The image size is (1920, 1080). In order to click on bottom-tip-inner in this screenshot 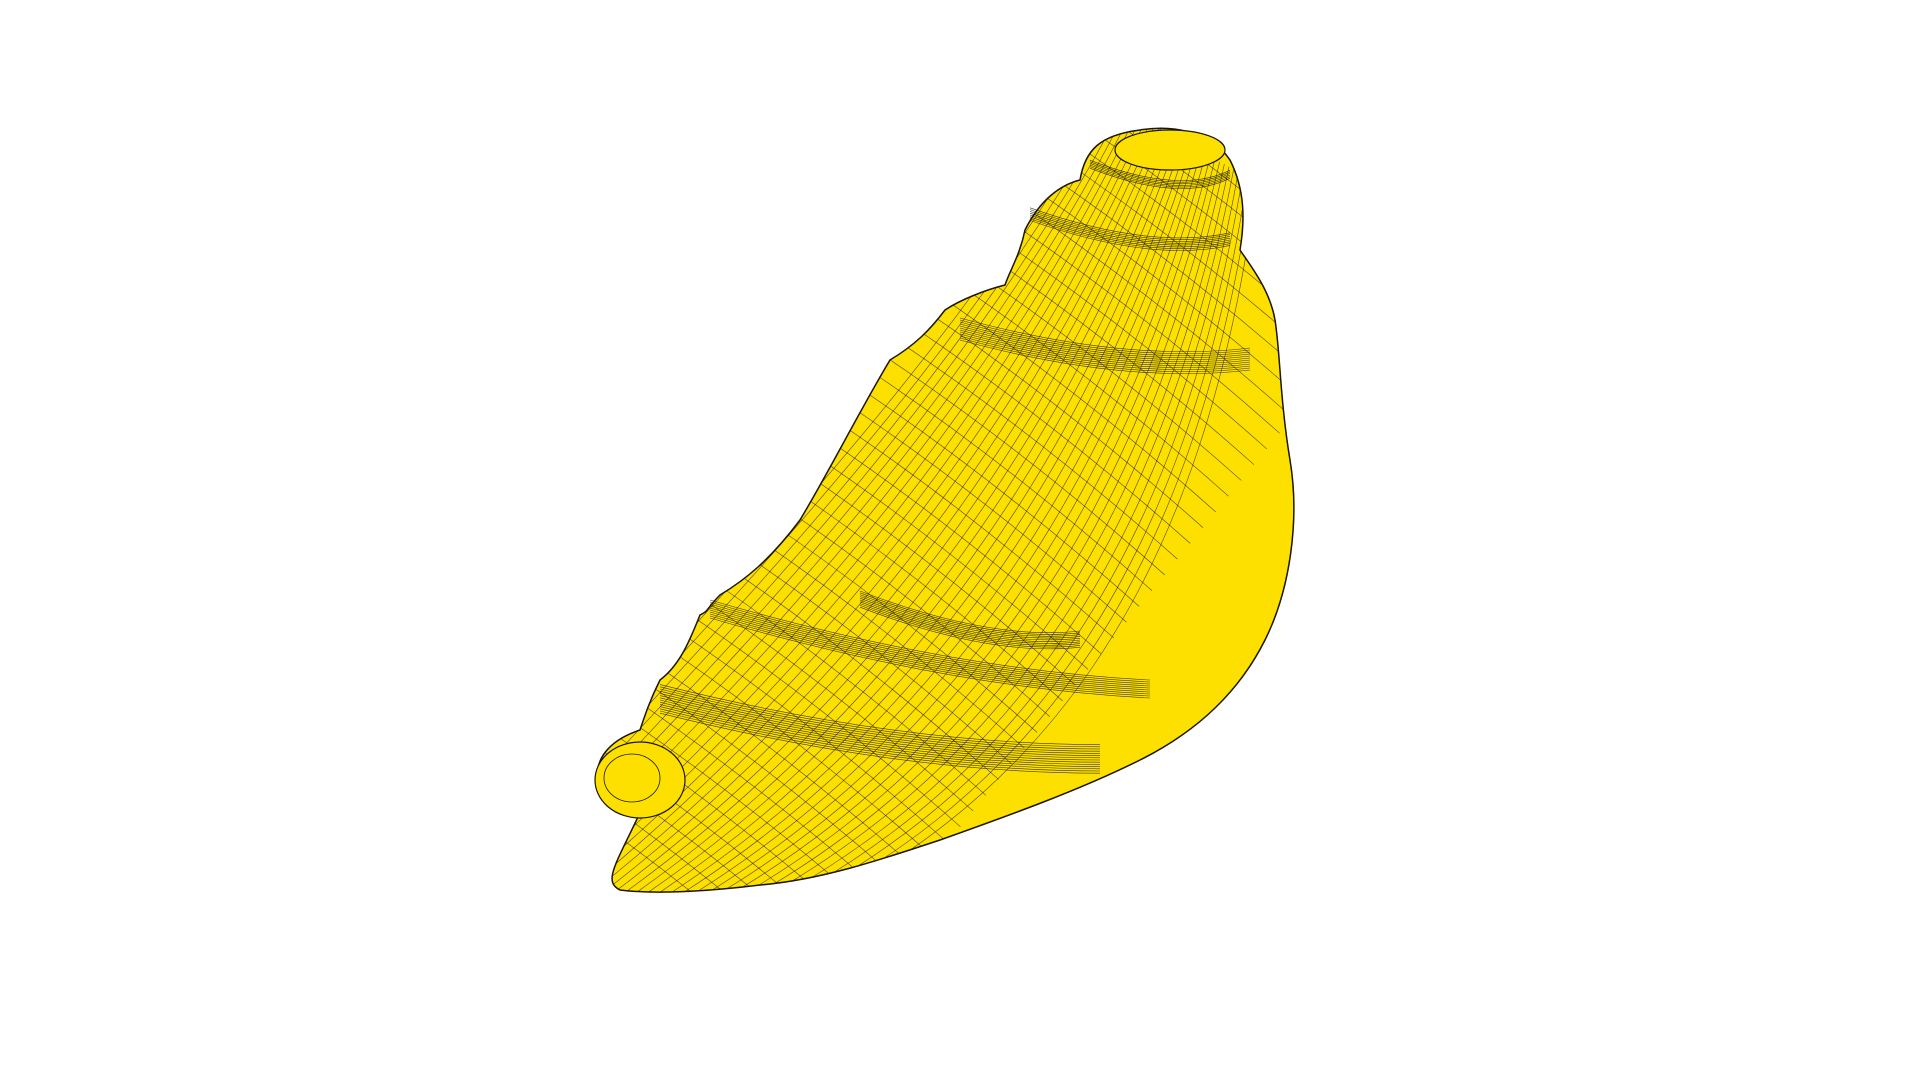, I will do `click(632, 778)`.